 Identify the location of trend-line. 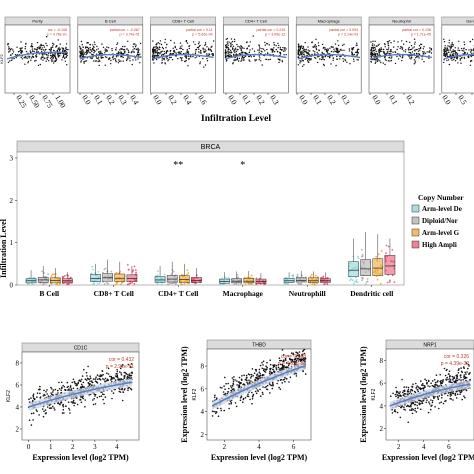
(183, 56).